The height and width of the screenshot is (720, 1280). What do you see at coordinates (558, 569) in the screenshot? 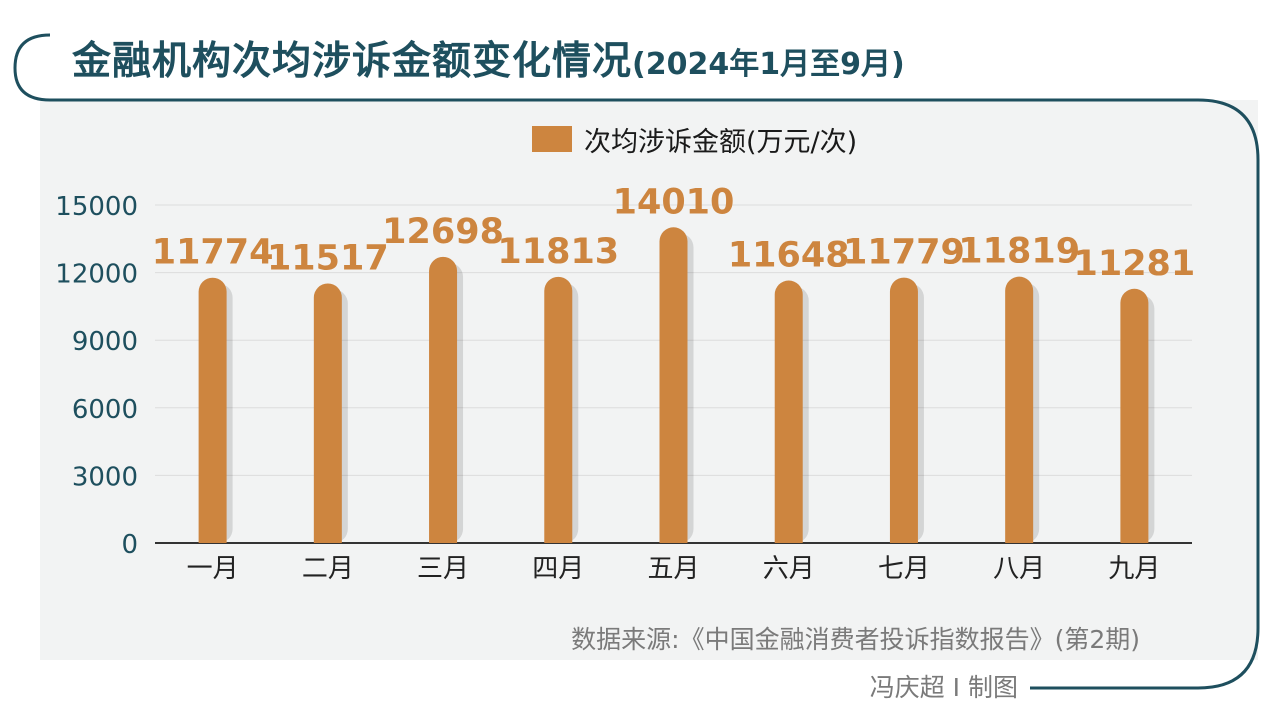
I see `x-tick-label: 四月` at bounding box center [558, 569].